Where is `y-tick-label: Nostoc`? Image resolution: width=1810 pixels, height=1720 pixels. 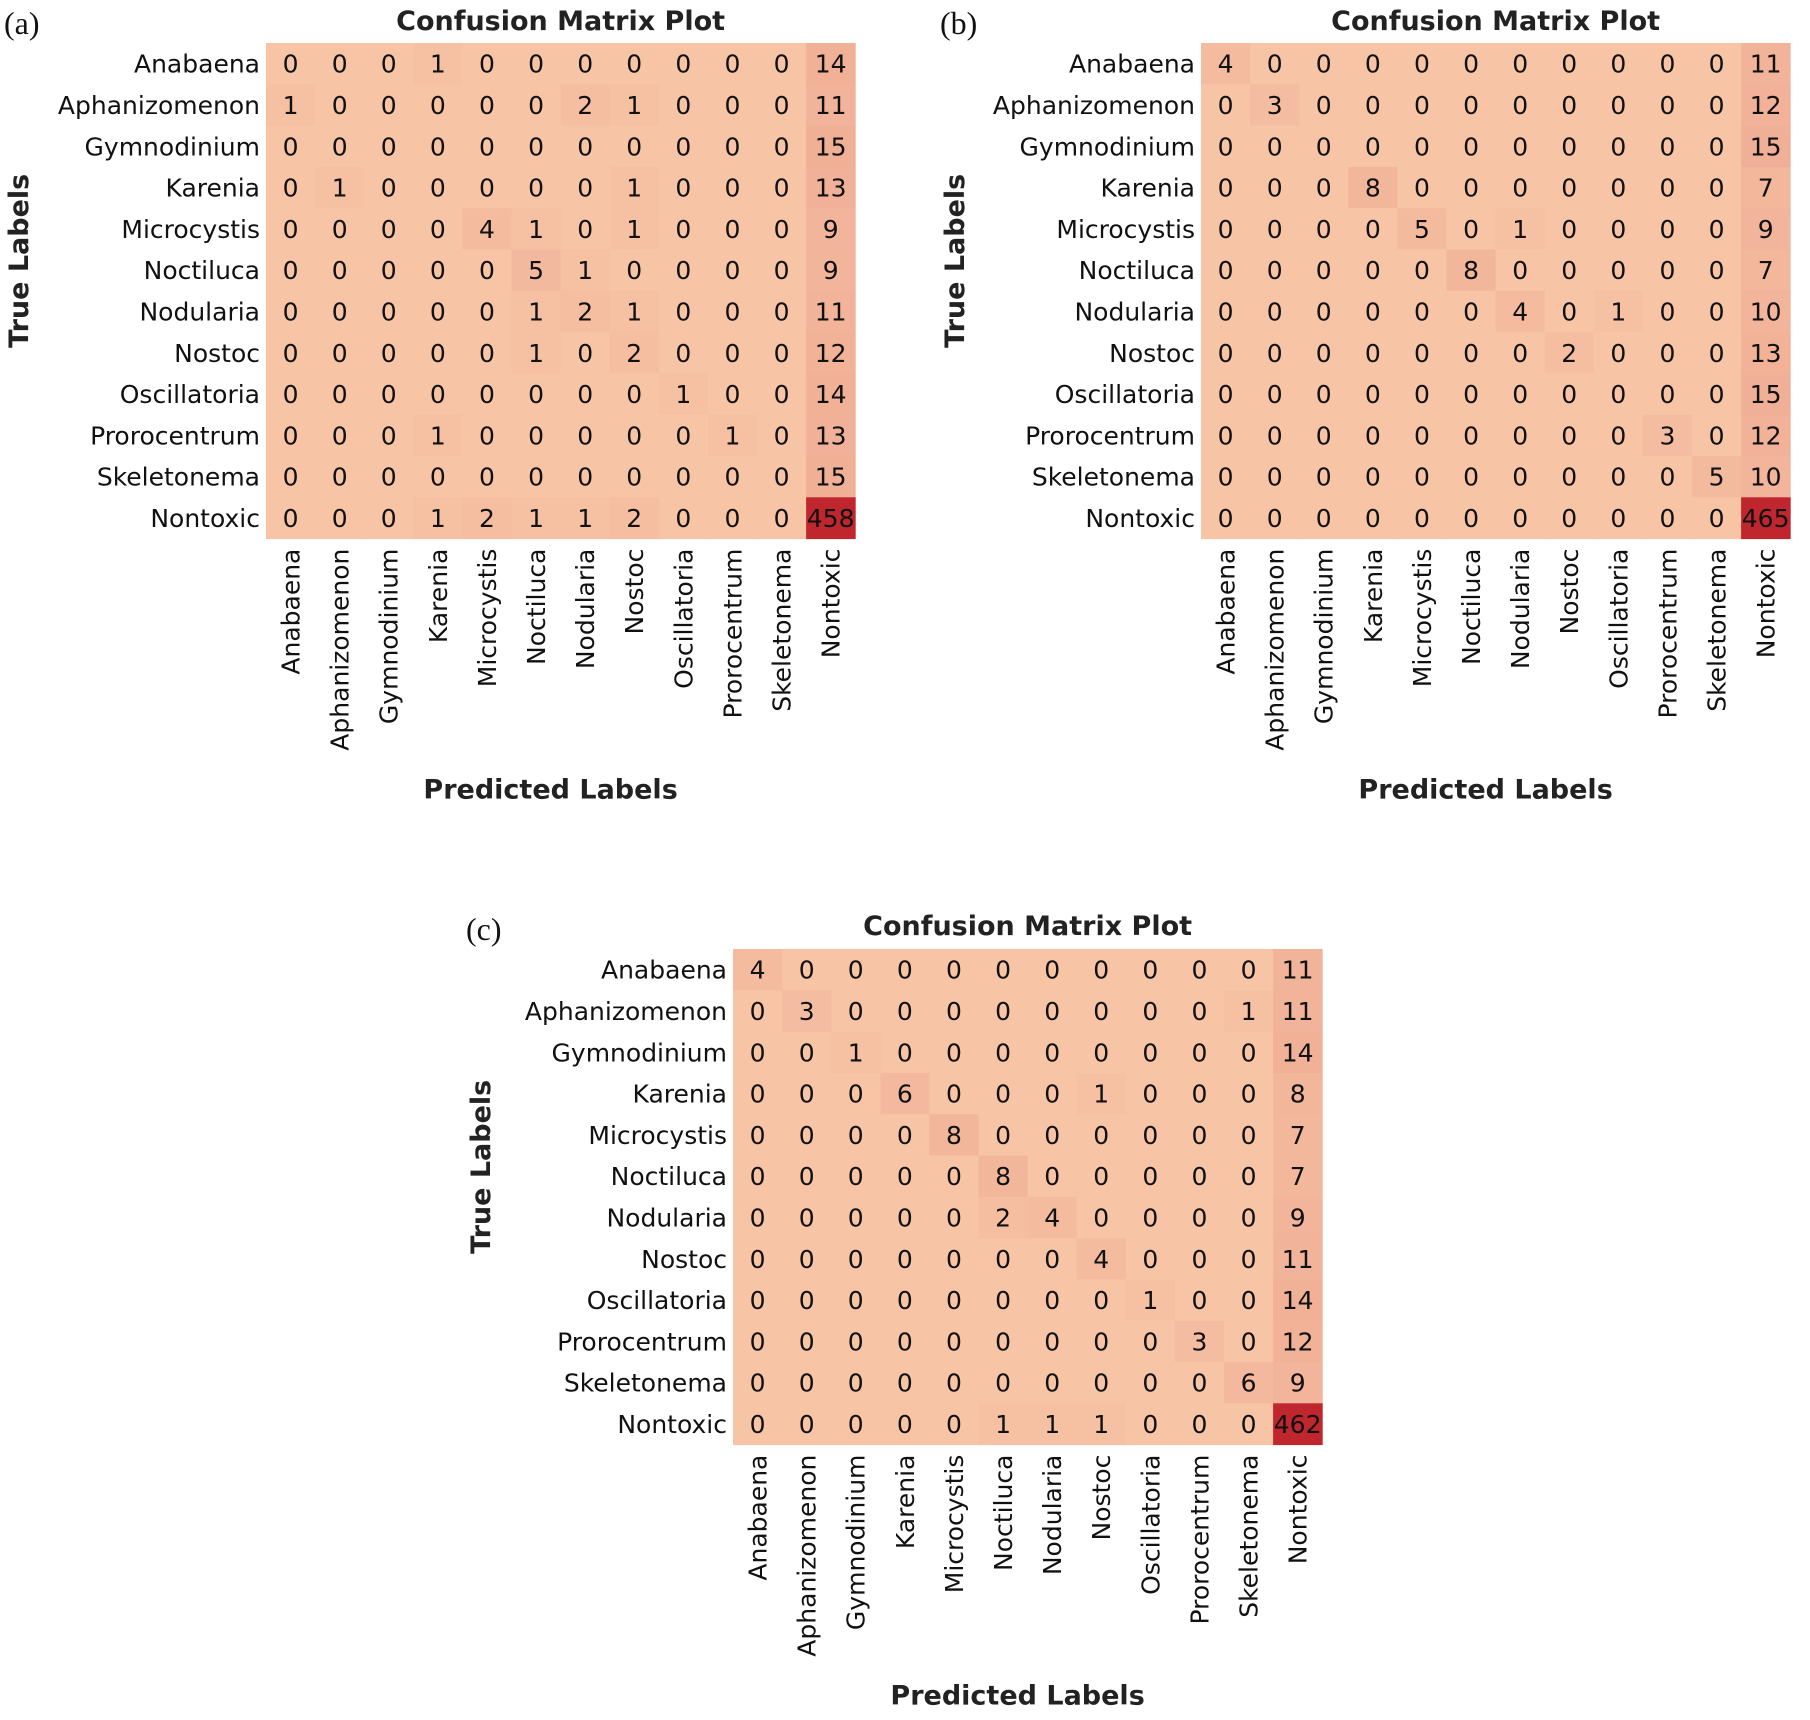 y-tick-label: Nostoc is located at coordinates (684, 1259).